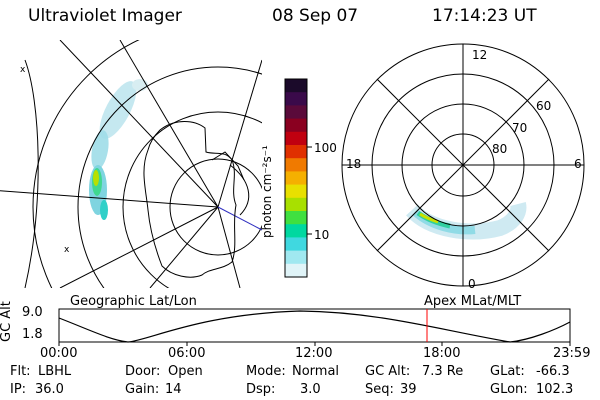  Describe the element at coordinates (7, 321) in the screenshot. I see `timeline-yaxis-label: GC Alt` at that location.